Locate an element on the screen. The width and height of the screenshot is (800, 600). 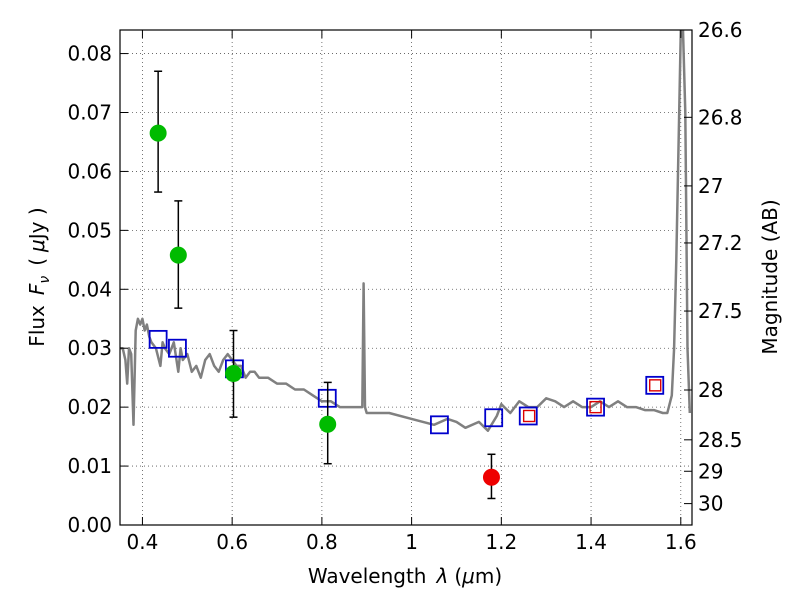
y2-tick-label: 27.2 is located at coordinates (720, 243).